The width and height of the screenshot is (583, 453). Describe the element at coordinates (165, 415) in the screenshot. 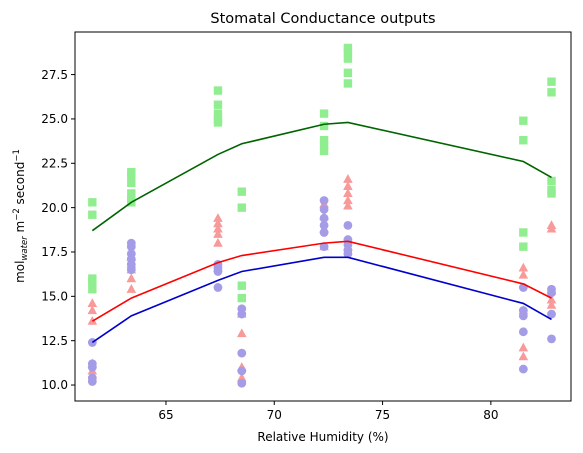

I see `x-tick-label-0: 65` at that location.